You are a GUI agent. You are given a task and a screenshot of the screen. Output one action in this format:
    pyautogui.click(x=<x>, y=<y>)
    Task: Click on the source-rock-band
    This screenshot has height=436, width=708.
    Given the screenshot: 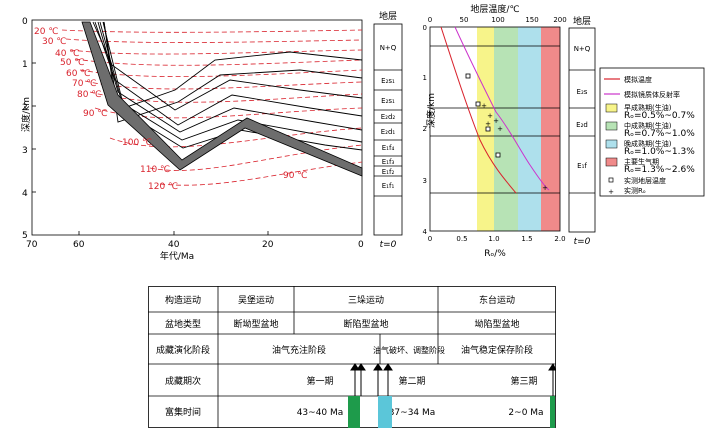 What is the action you would take?
    pyautogui.click(x=222, y=99)
    